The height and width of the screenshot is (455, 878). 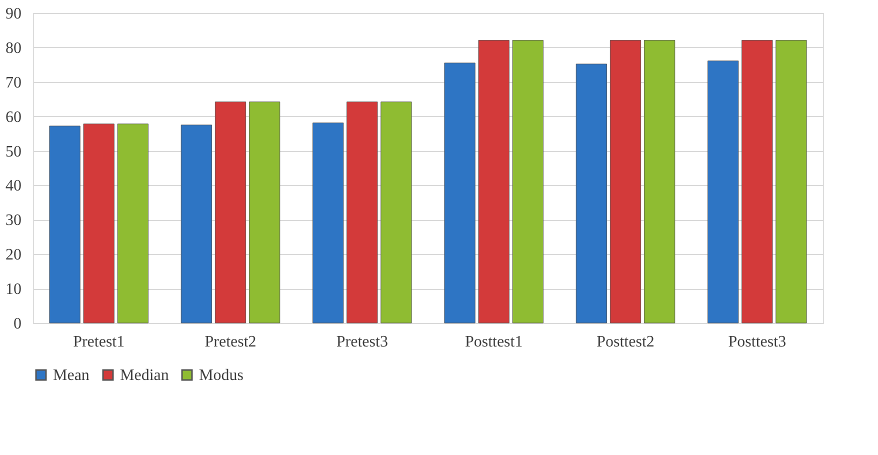 What do you see at coordinates (99, 342) in the screenshot?
I see `x-tick-label: Pretest1` at bounding box center [99, 342].